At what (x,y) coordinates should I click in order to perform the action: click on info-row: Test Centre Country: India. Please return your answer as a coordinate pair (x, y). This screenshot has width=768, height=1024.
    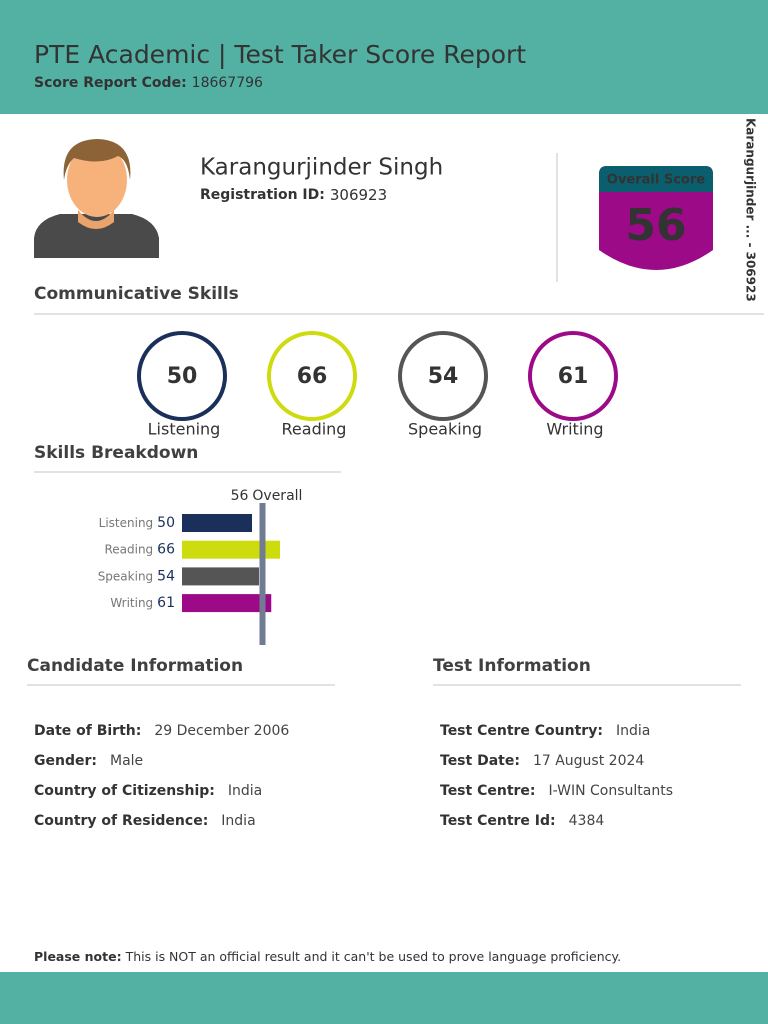
    Looking at the image, I should click on (545, 731).